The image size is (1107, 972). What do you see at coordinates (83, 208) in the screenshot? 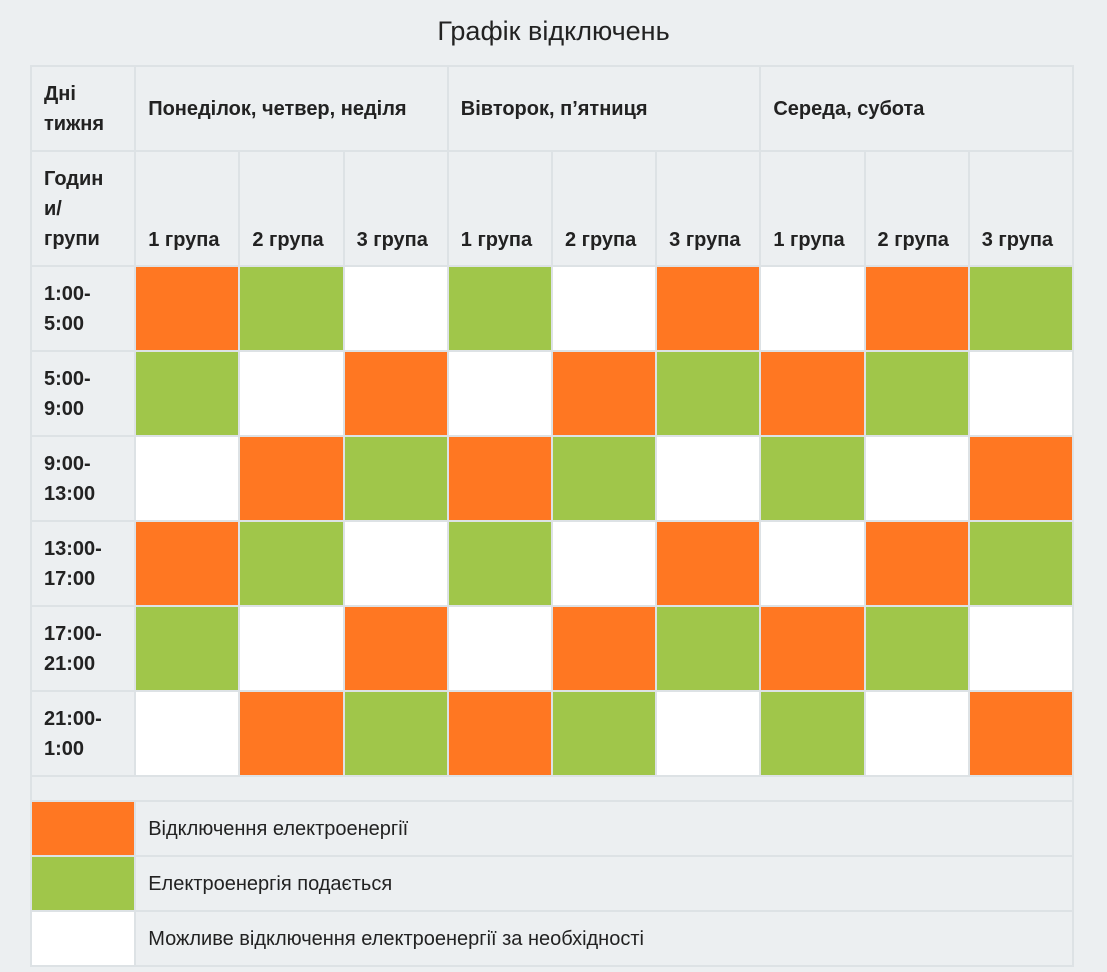
I see `hours-label: Годин и/ групи` at bounding box center [83, 208].